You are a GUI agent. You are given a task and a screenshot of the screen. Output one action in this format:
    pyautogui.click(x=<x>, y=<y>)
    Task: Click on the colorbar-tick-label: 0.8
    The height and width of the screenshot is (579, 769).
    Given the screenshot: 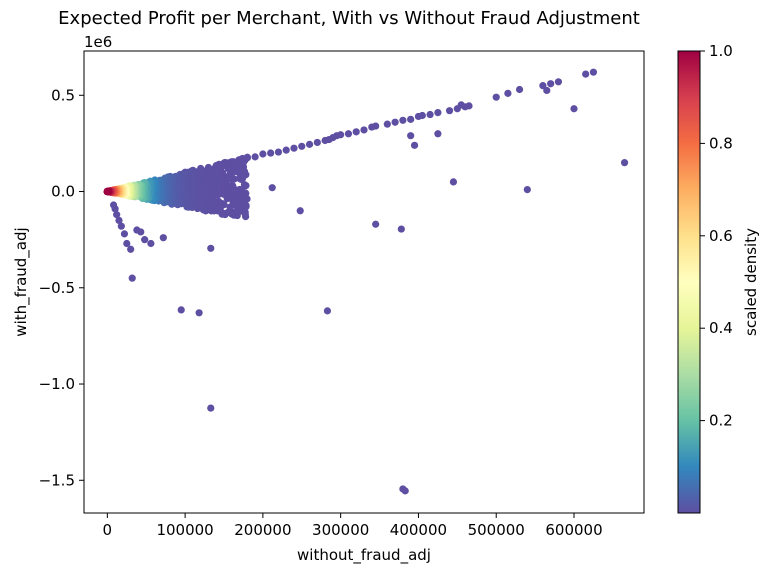 What is the action you would take?
    pyautogui.click(x=721, y=143)
    